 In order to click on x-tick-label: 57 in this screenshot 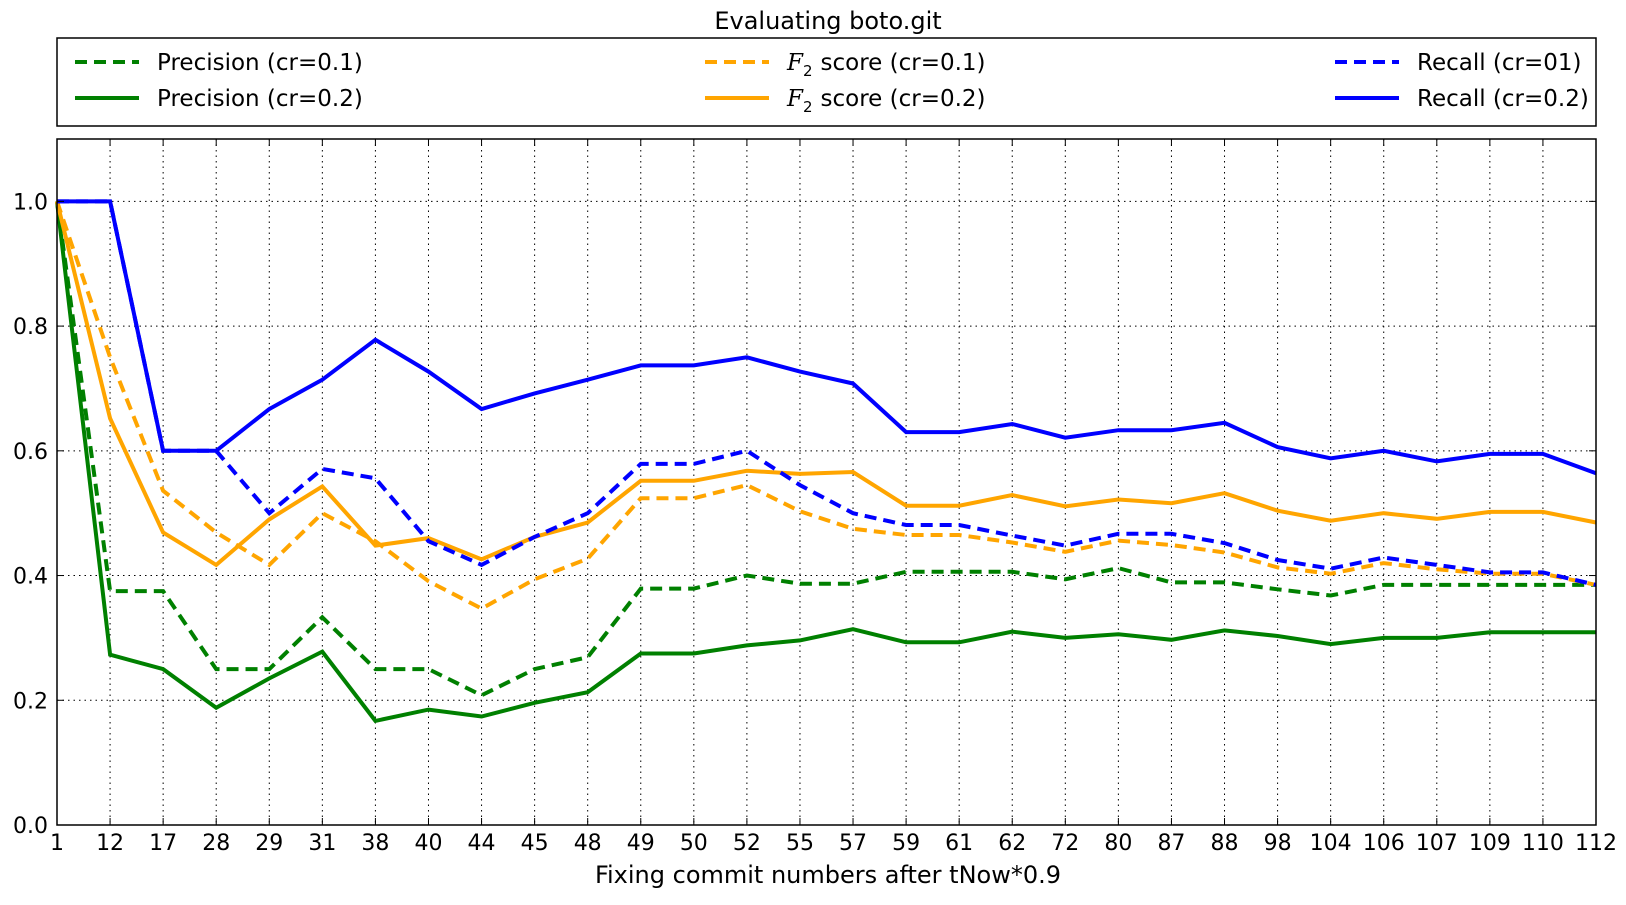, I will do `click(853, 843)`.